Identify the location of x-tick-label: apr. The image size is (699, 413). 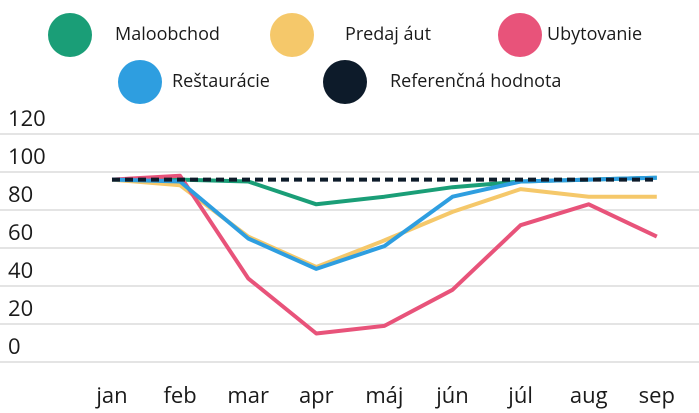
(316, 395).